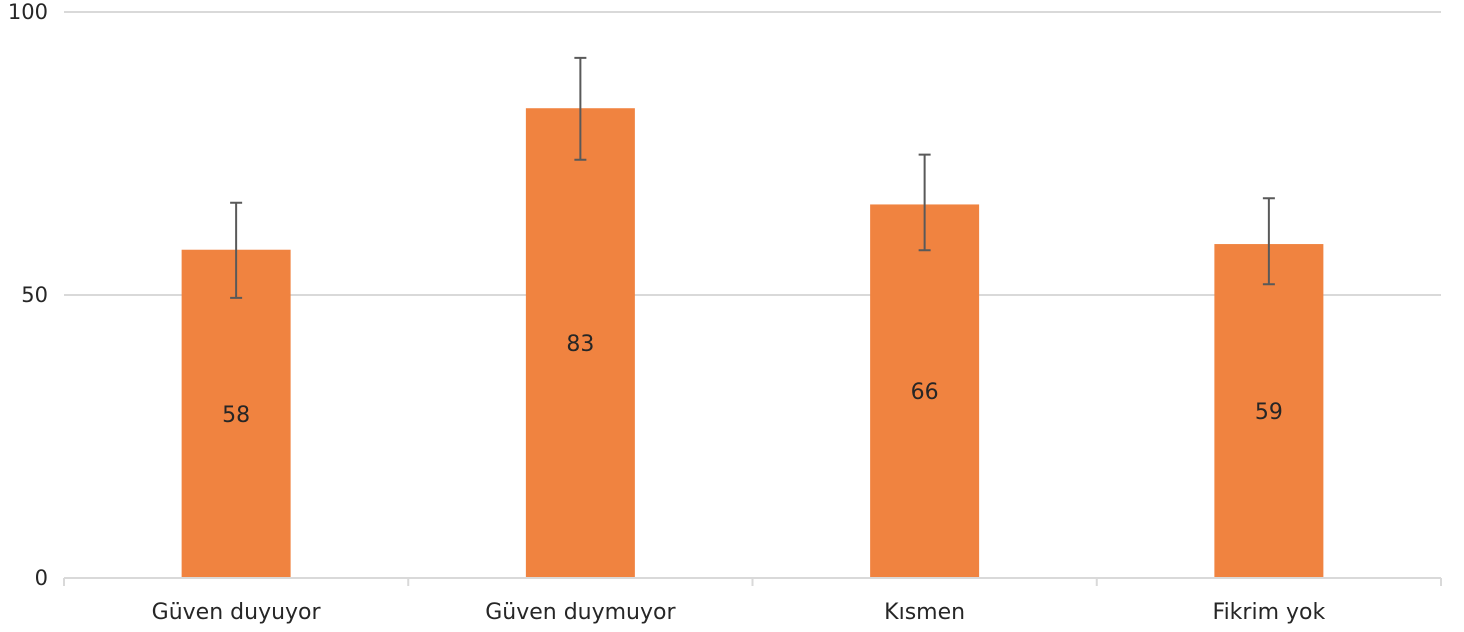  I want to click on data-label: 83, so click(580, 344).